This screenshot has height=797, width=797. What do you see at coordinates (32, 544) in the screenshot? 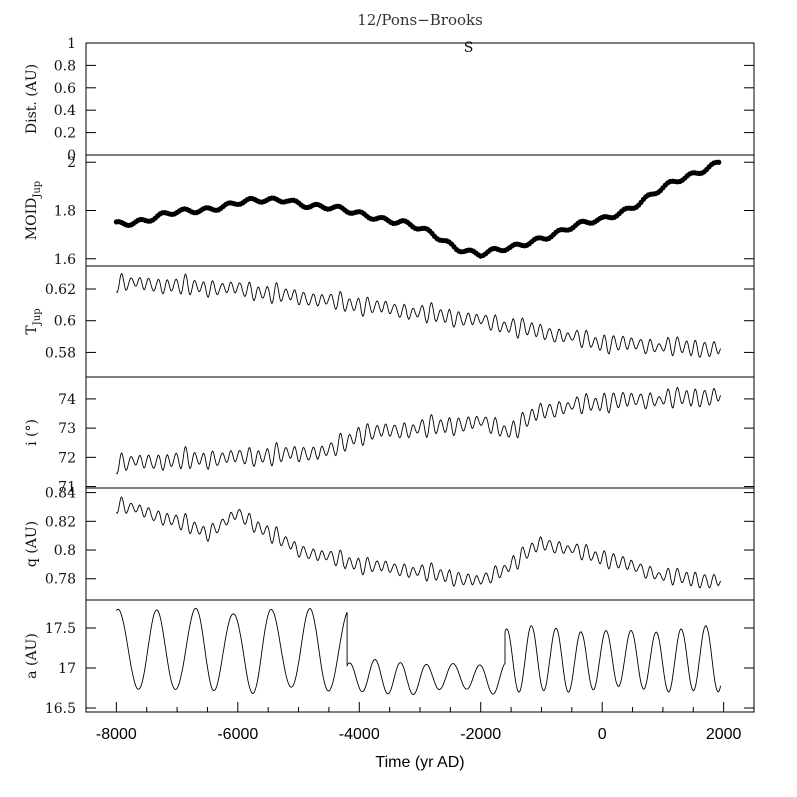
I see `y-axis-label: q (AU)` at bounding box center [32, 544].